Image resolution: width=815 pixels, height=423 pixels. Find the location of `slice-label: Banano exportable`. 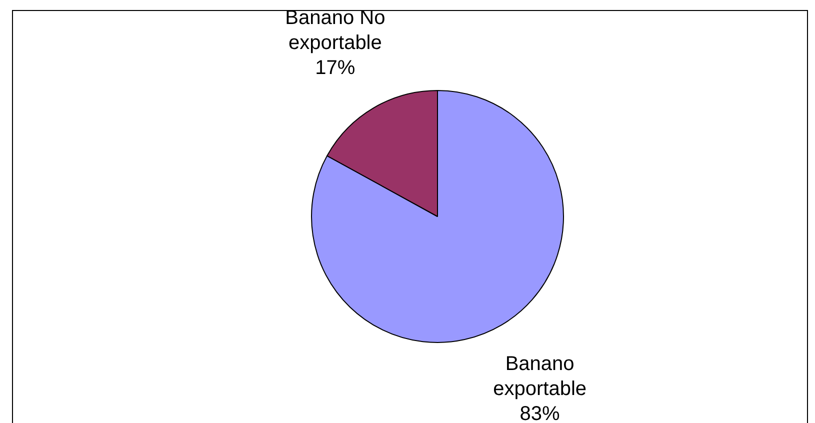

slice-label: Banano exportable is located at coordinates (540, 376).